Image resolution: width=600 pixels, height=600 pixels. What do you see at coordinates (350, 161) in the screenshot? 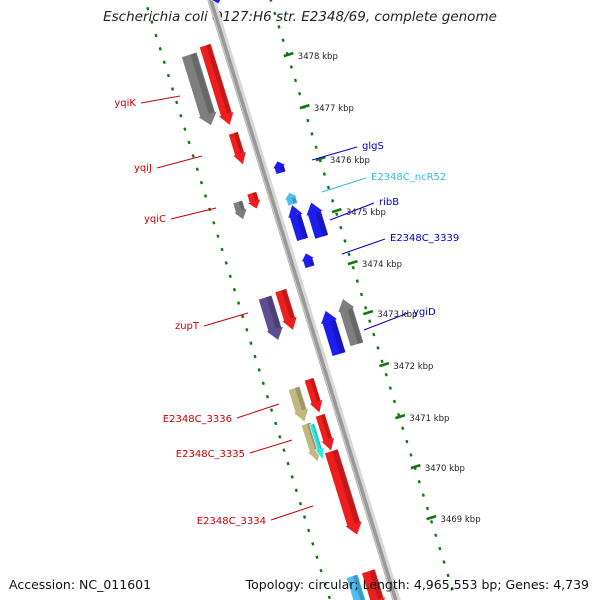
I see `scale-label: 3476 kbp` at bounding box center [350, 161].